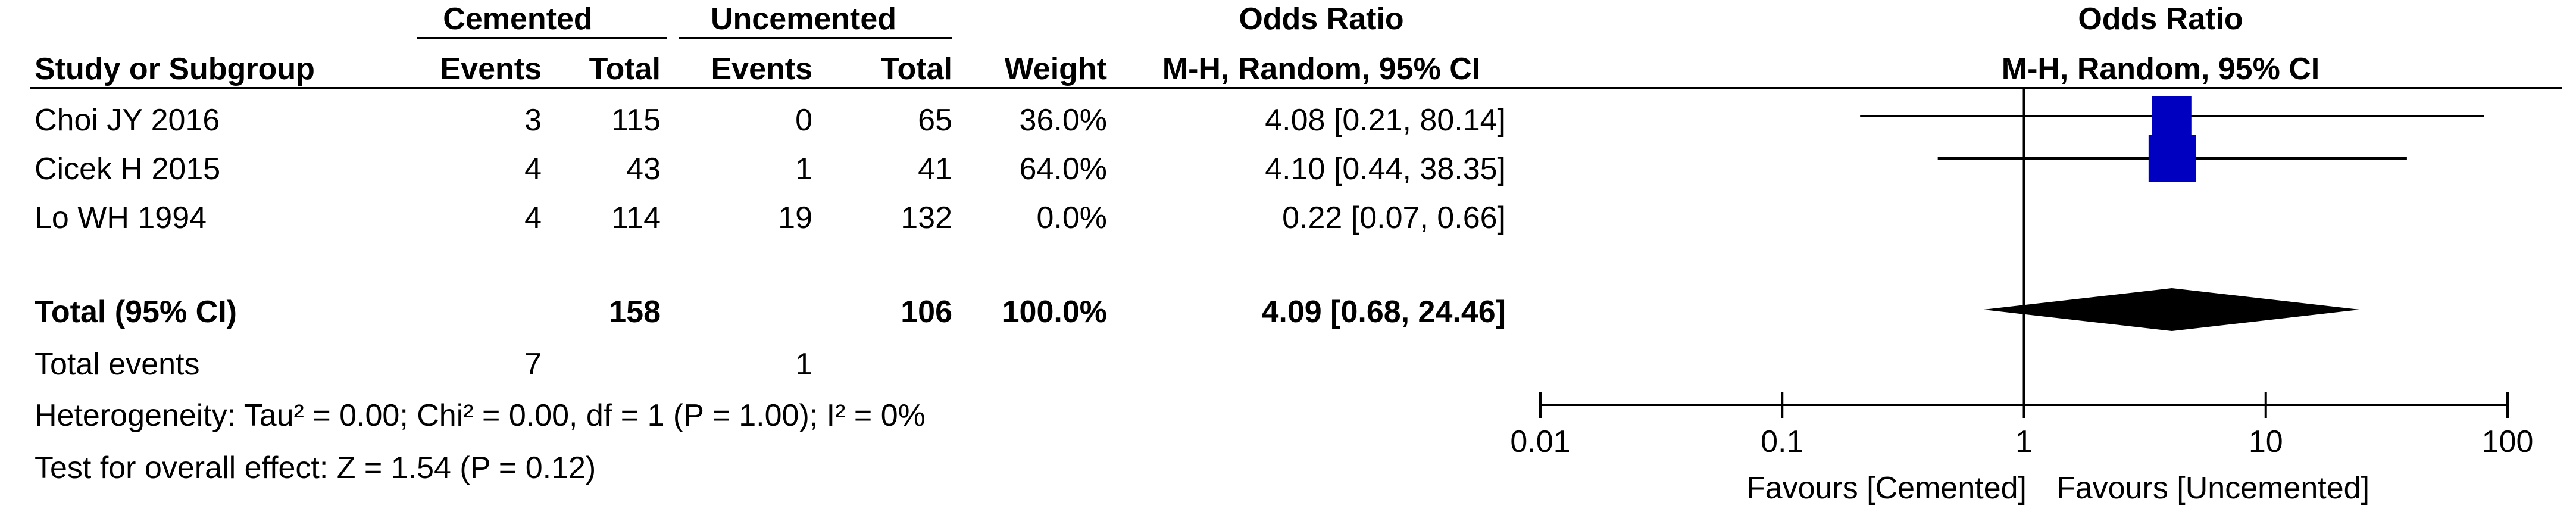 This screenshot has width=2576, height=515. What do you see at coordinates (2160, 69) in the screenshot?
I see `plot-method-header: M-H, Random, 95% CI` at bounding box center [2160, 69].